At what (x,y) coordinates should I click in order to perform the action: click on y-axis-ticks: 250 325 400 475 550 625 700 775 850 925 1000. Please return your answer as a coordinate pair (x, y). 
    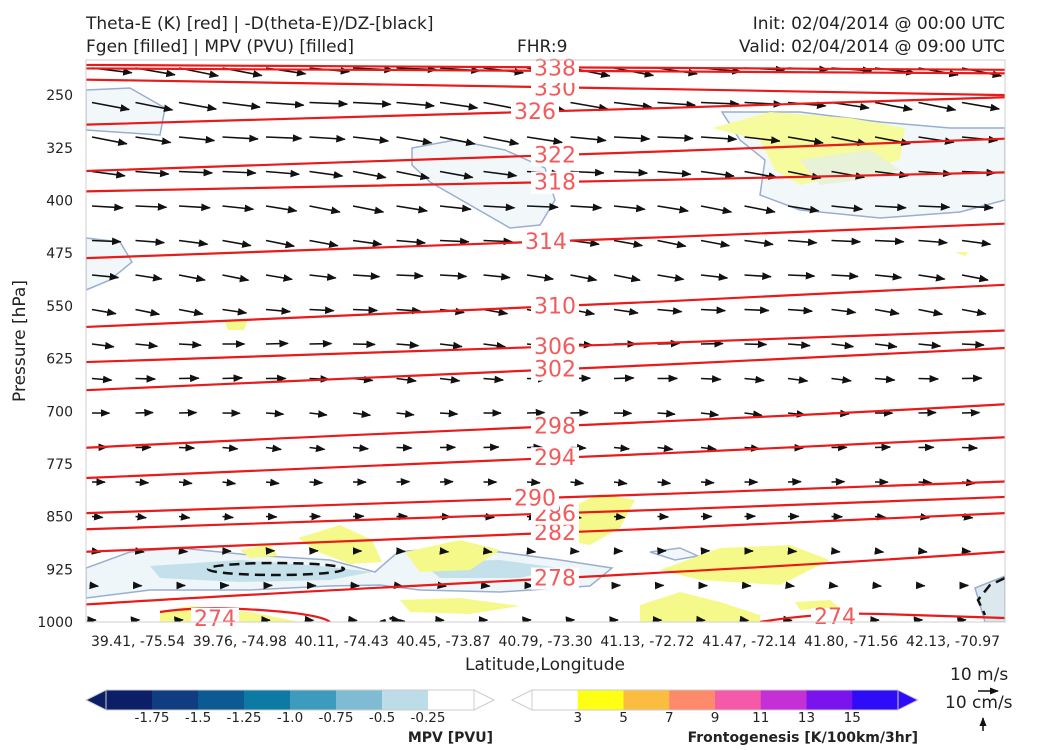
    Looking at the image, I should click on (55, 359).